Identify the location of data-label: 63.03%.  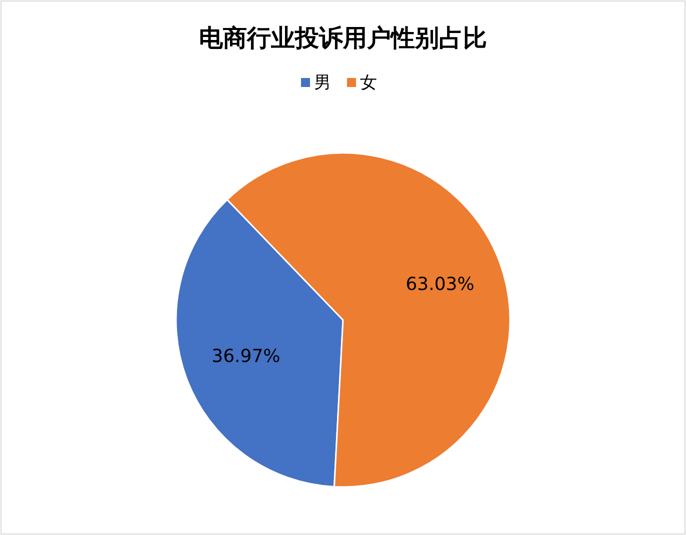
(440, 284).